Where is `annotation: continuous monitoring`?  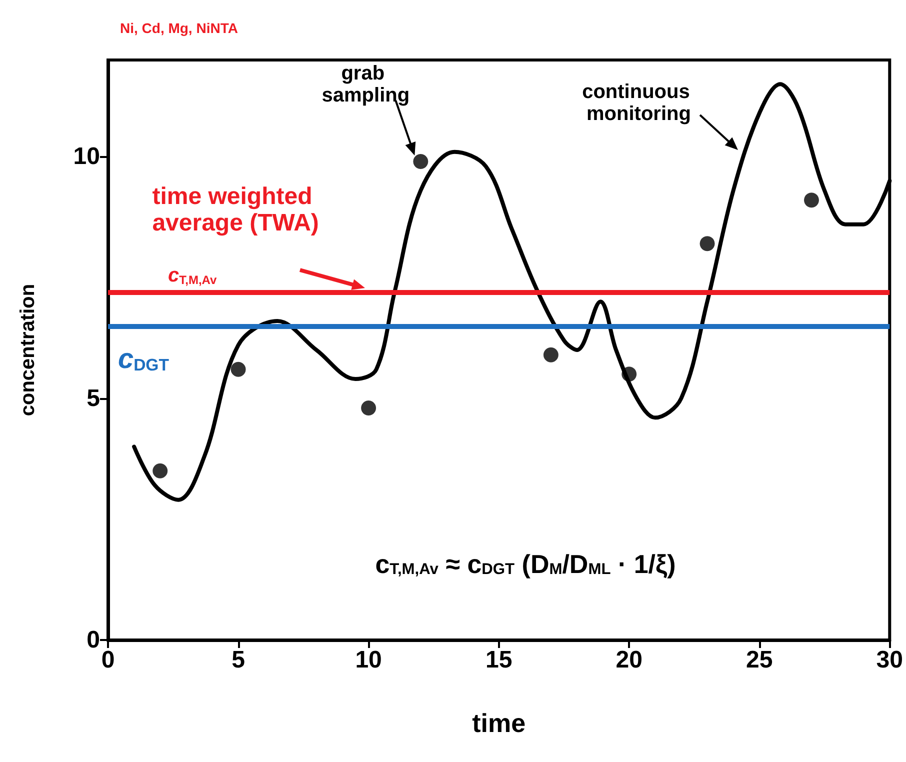
annotation: continuous monitoring is located at coordinates (639, 102).